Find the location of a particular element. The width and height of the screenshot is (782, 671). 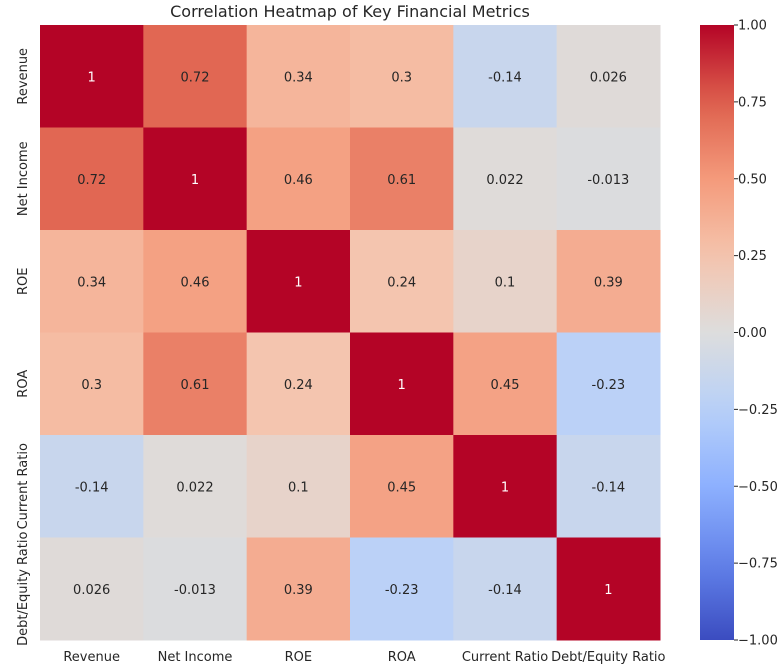

colorbar-tick-label: −0.75 is located at coordinates (758, 564).